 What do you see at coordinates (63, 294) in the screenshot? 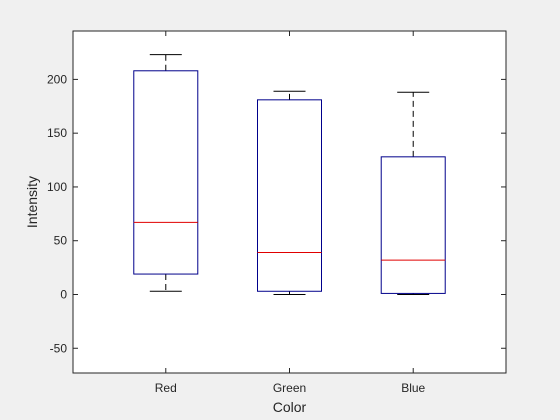
I see `y-tick-label: 0` at bounding box center [63, 294].